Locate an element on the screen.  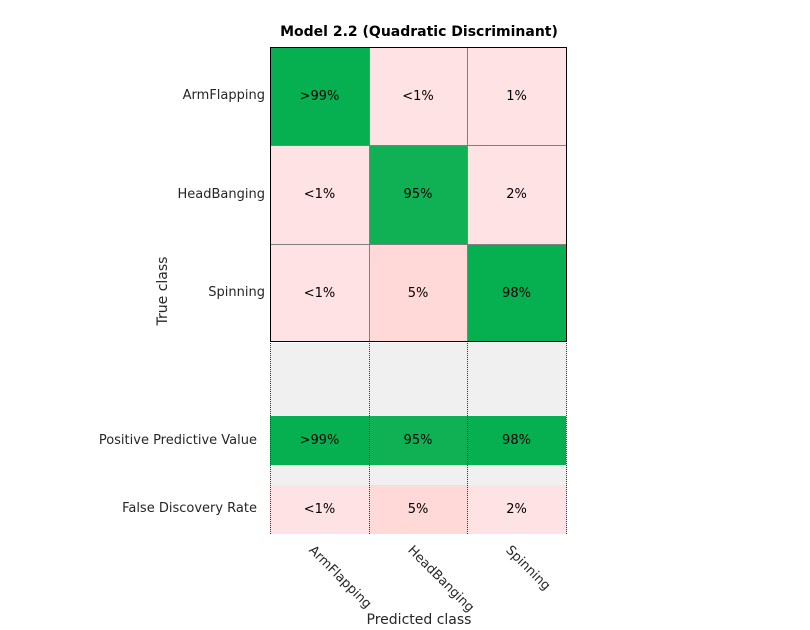
row-label-ppv: Positive Predictive Value is located at coordinates (177, 440).